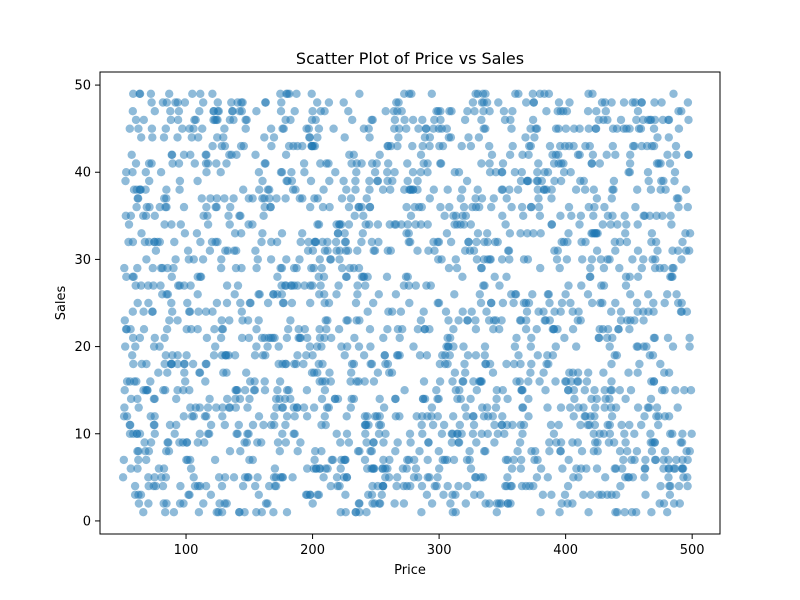 The image size is (800, 600). Describe the element at coordinates (186, 550) in the screenshot. I see `x-tick-label: 100` at that location.